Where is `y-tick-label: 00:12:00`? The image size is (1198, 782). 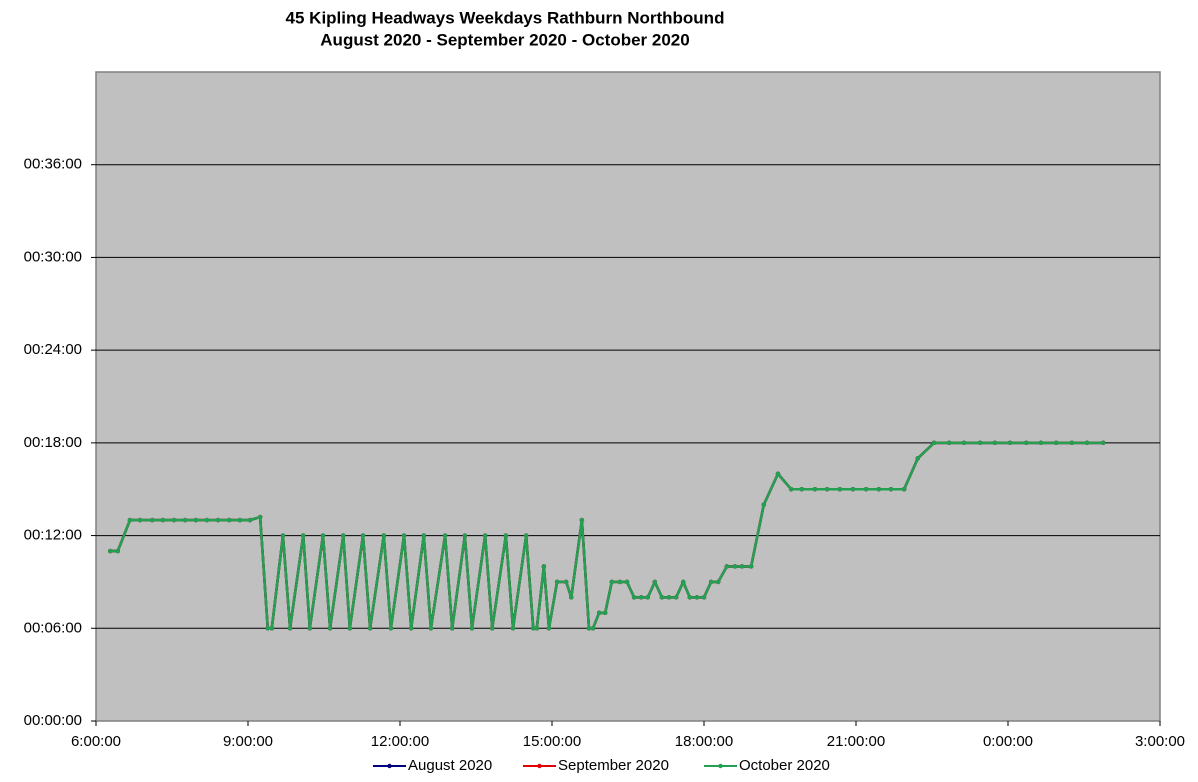
y-tick-label: 00:12:00 is located at coordinates (53, 535).